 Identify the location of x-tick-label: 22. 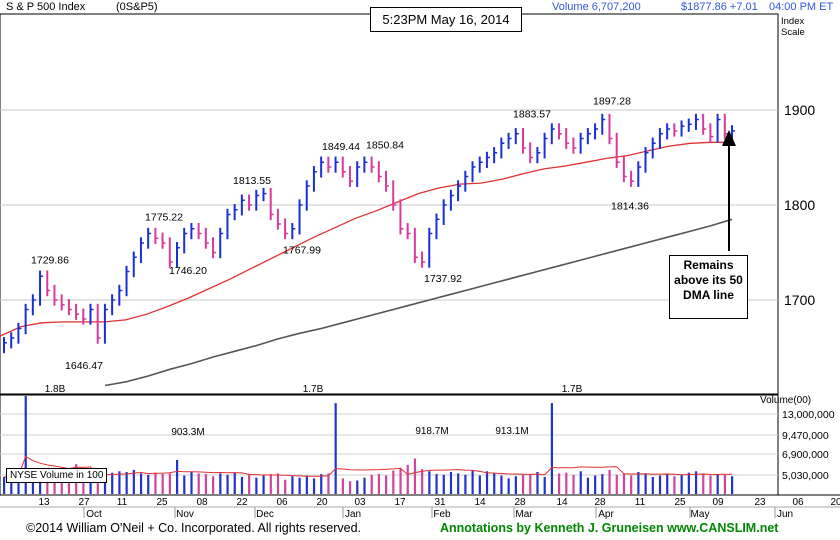
(242, 502).